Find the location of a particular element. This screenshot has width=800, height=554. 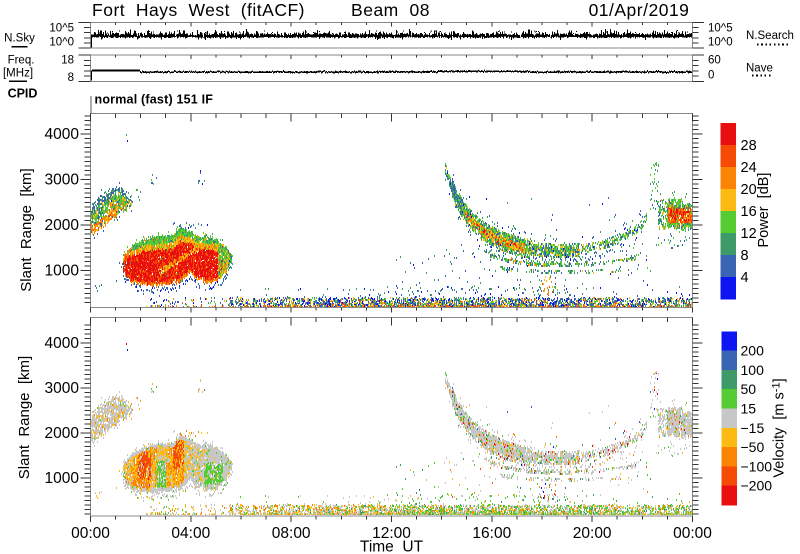

svg-text: 12:00 is located at coordinates (391, 533).